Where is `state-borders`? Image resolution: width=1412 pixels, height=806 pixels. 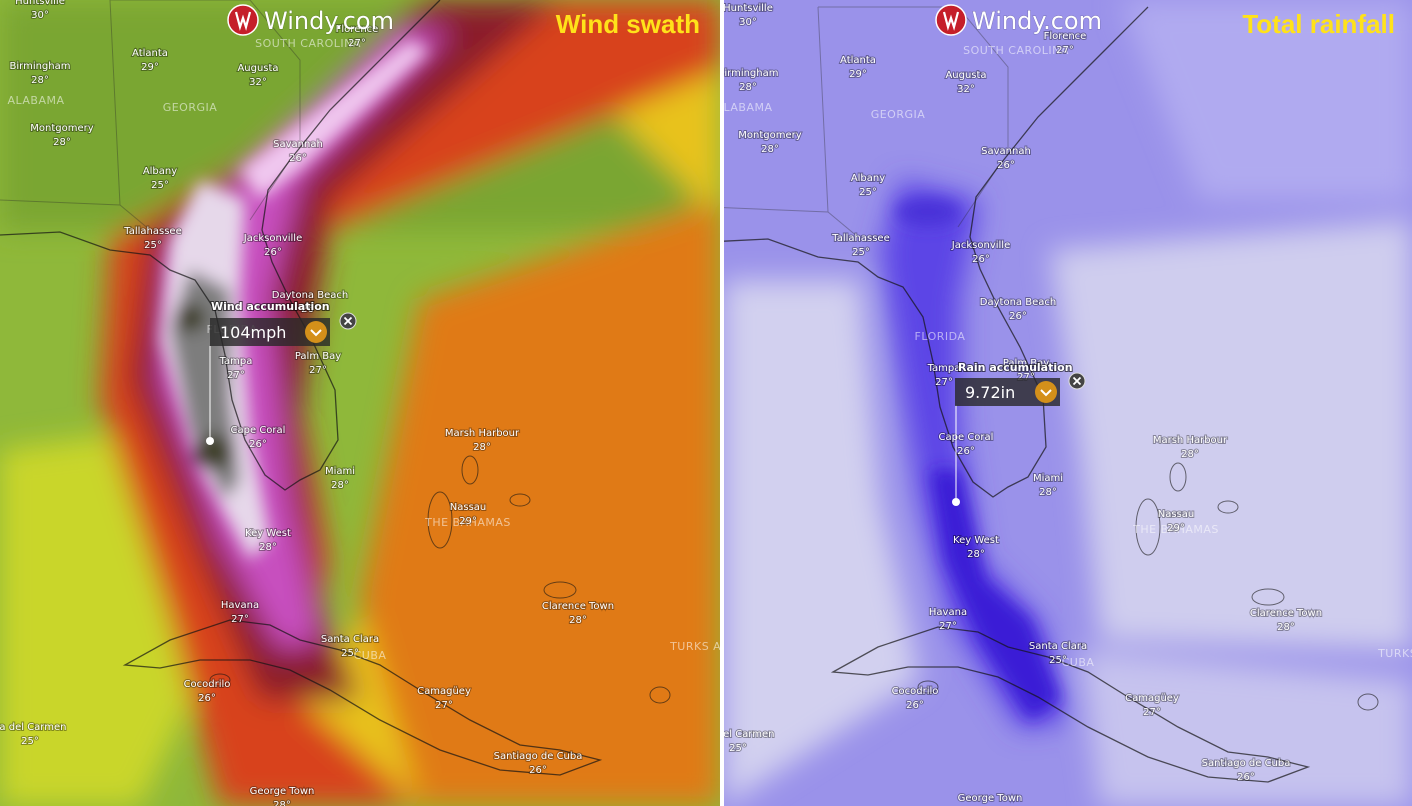 state-borders is located at coordinates (150, 115).